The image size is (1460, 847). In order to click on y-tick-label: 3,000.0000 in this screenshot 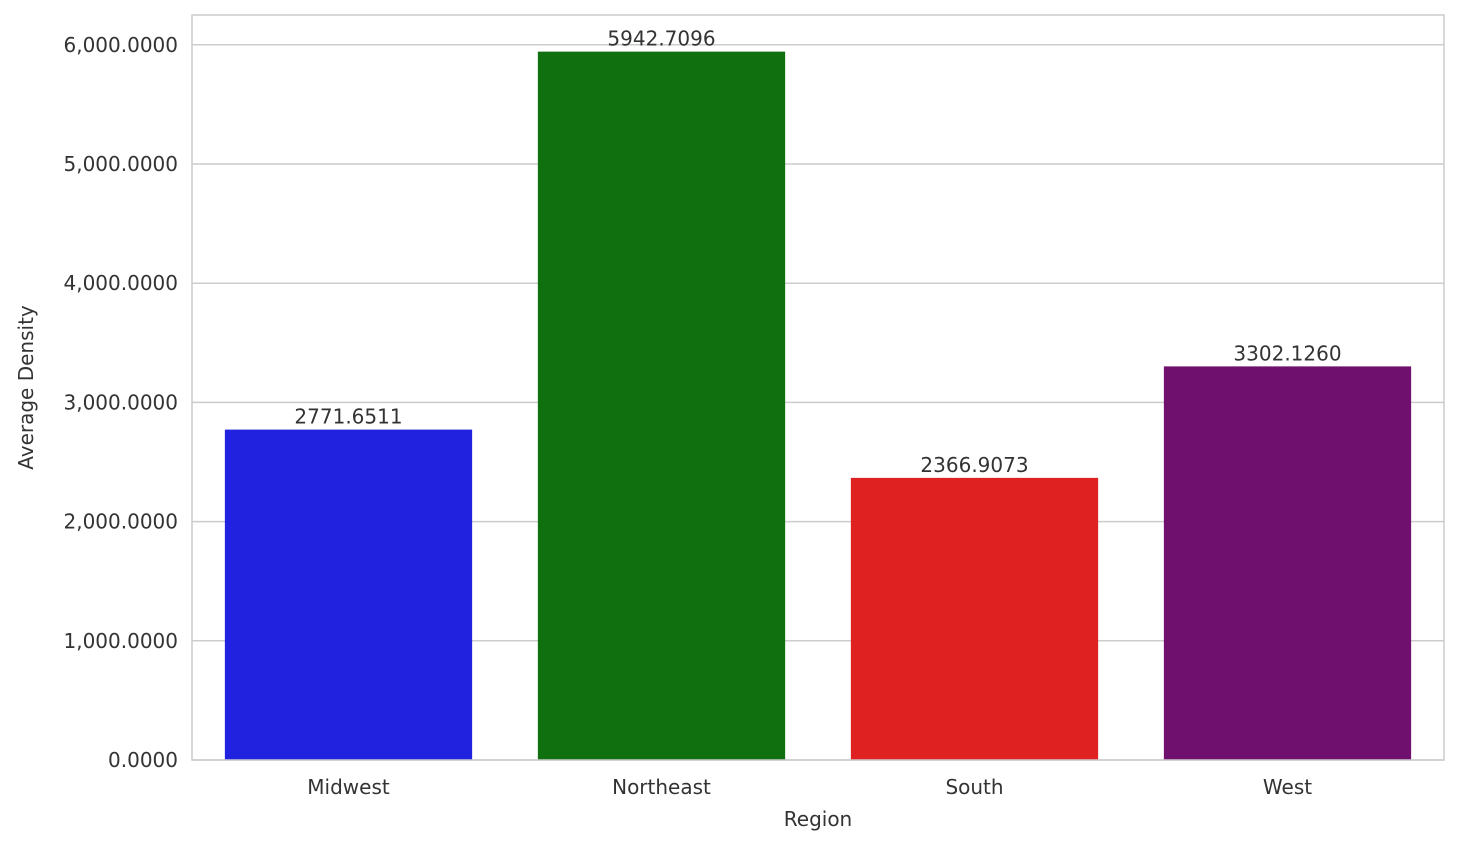, I will do `click(120, 402)`.